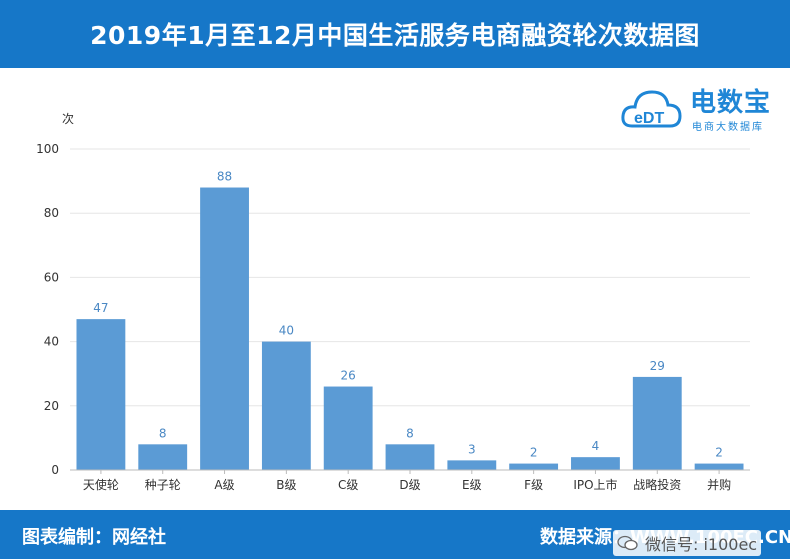 The height and width of the screenshot is (559, 790). What do you see at coordinates (348, 376) in the screenshot?
I see `data-label: 26` at bounding box center [348, 376].